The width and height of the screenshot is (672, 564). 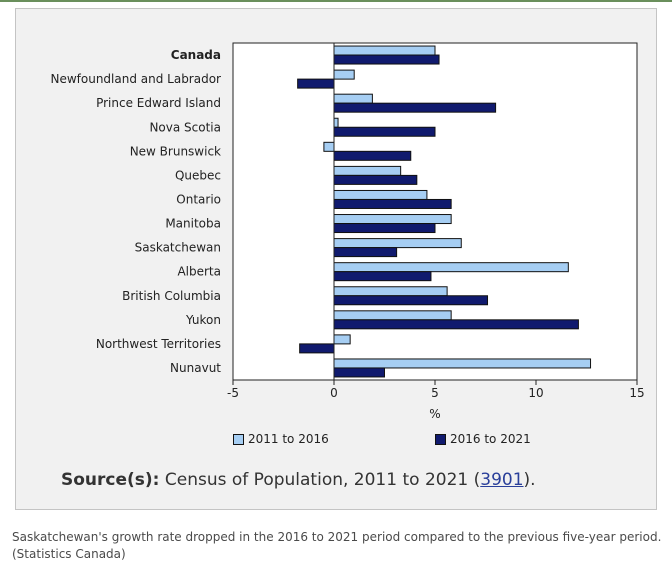 What do you see at coordinates (288, 439) in the screenshot?
I see `legend-label-2011-2016: 2011 to 2016` at bounding box center [288, 439].